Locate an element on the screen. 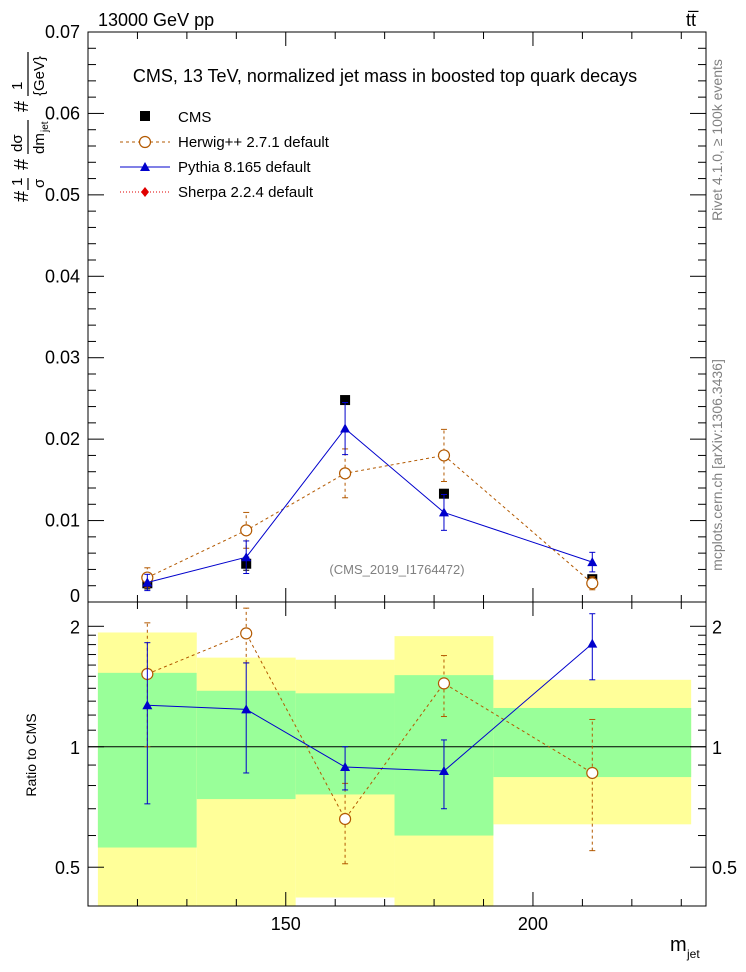  legend-item-herwig: Herwig++ 2.7.1 default is located at coordinates (225, 142).